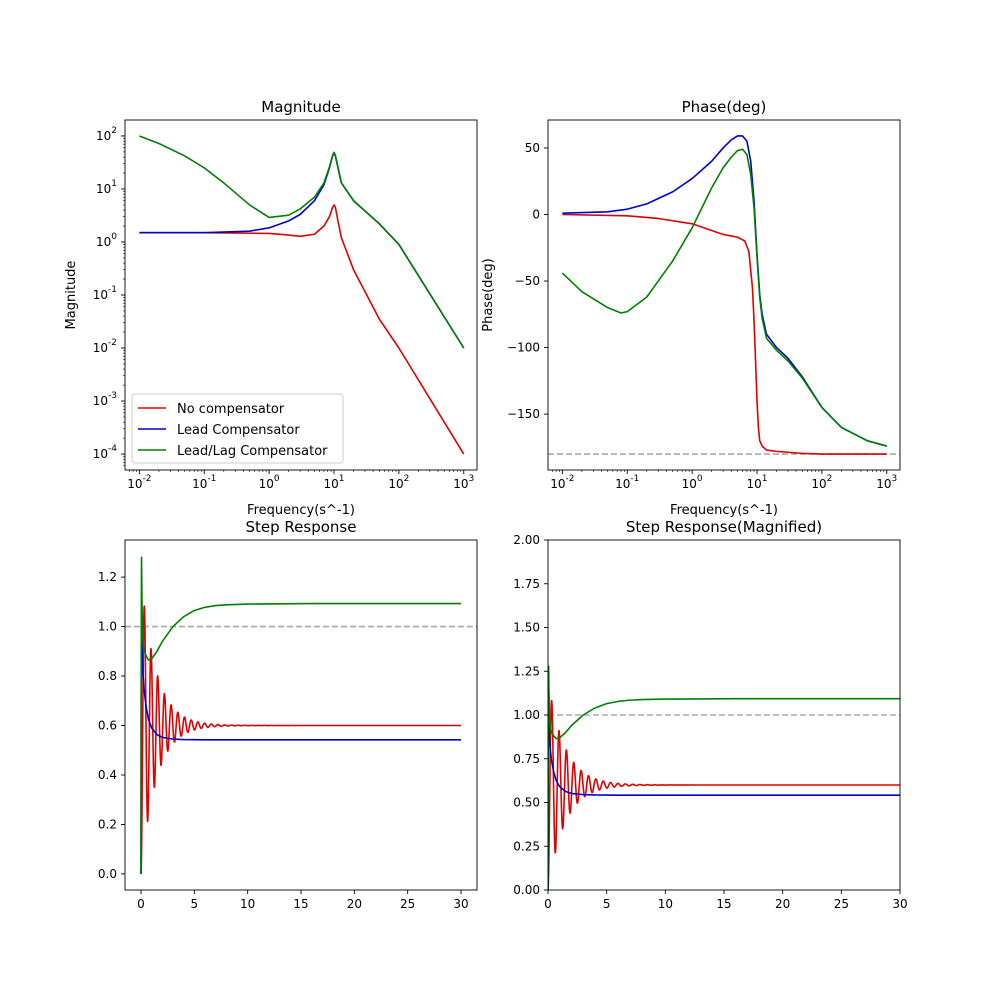  Describe the element at coordinates (107, 627) in the screenshot. I see `y-tick-label: 1.0` at that location.